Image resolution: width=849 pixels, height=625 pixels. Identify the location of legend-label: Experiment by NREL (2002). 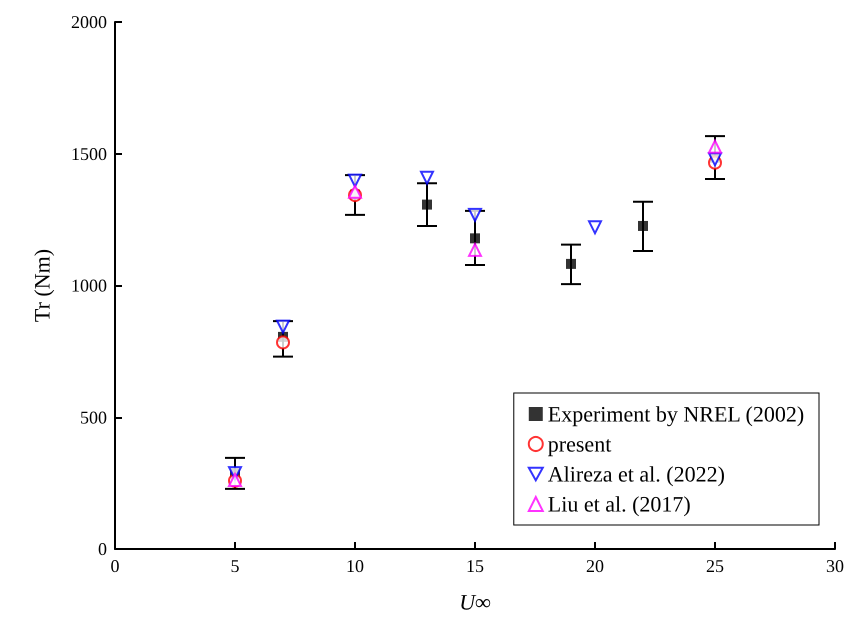
(676, 414).